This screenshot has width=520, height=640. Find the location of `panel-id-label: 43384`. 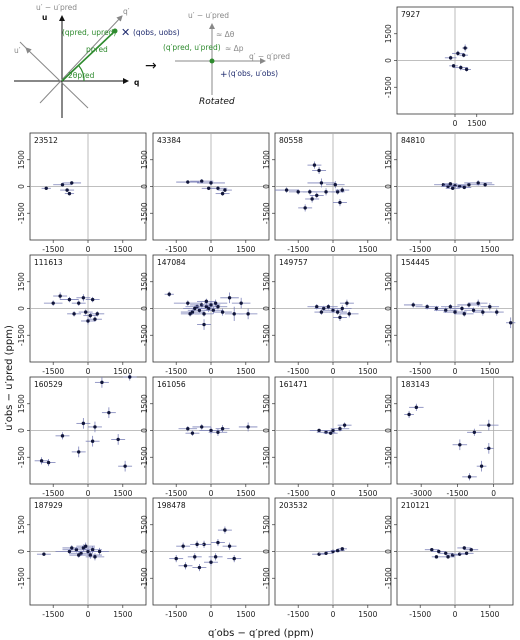

panel-id-label: 43384 is located at coordinates (169, 140).